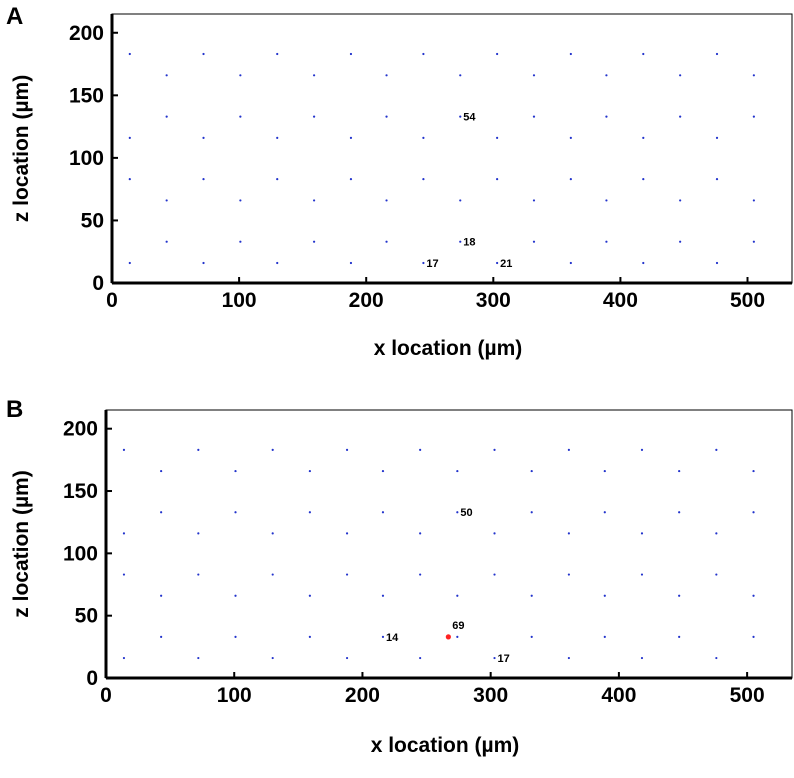  What do you see at coordinates (469, 118) in the screenshot?
I see `point-annotation: 54` at bounding box center [469, 118].